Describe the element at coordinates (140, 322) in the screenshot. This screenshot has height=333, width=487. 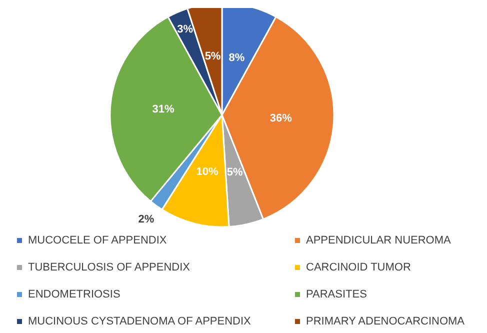
I see `legend-label: MUCINOUS CYSTADENOMA OF APPENDIX` at that location.